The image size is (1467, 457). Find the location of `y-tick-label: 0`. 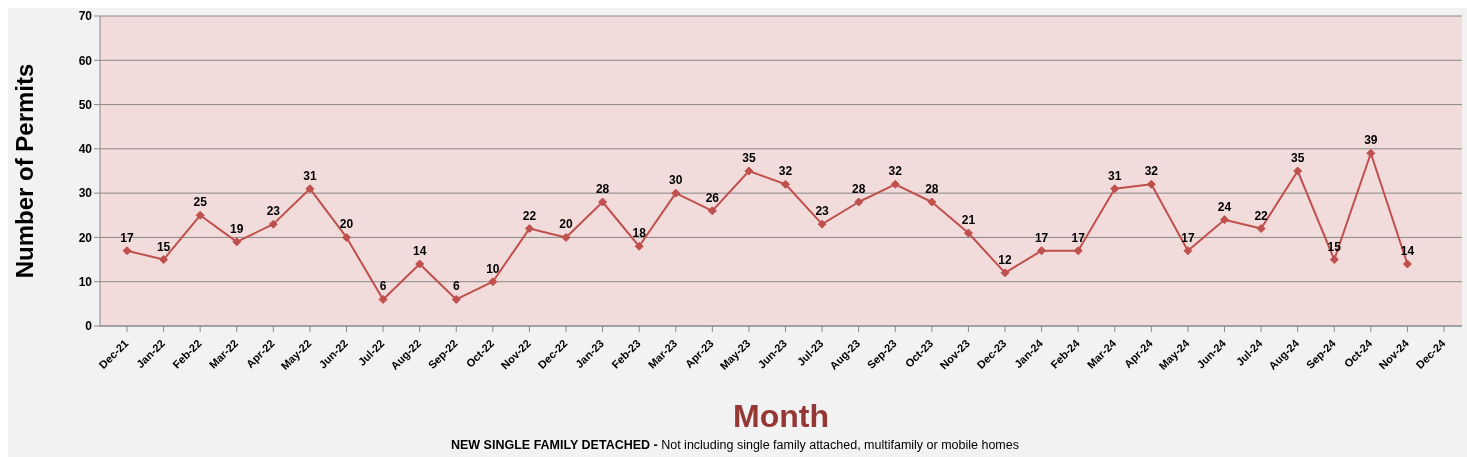

y-tick-label: 0 is located at coordinates (89, 326).